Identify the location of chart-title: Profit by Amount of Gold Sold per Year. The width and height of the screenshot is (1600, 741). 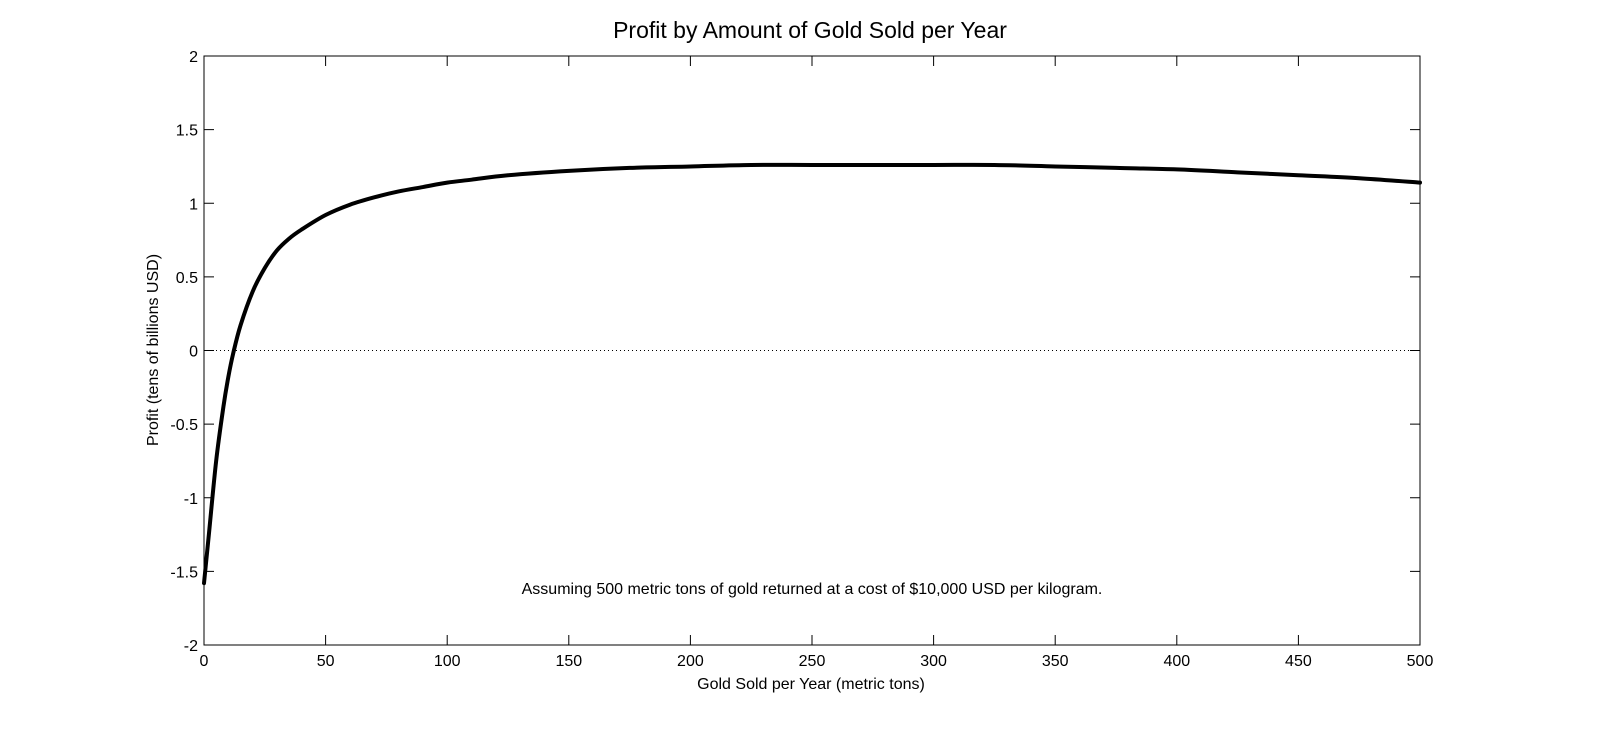
(810, 30).